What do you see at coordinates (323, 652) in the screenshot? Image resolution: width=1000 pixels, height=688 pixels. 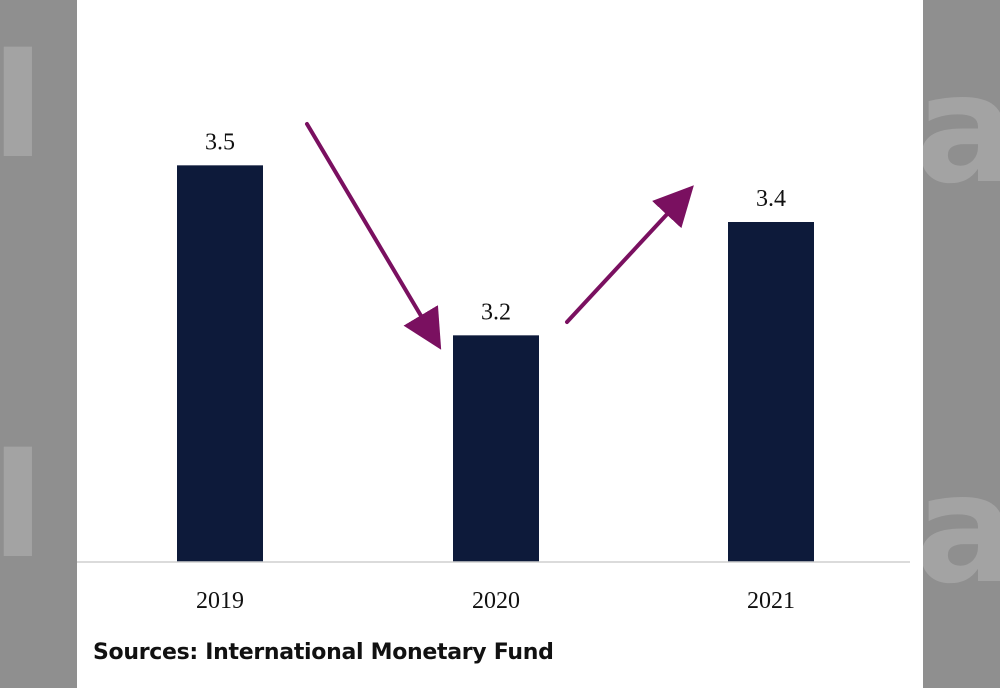 I see `source-note: Sources: International Monetary Fund` at bounding box center [323, 652].